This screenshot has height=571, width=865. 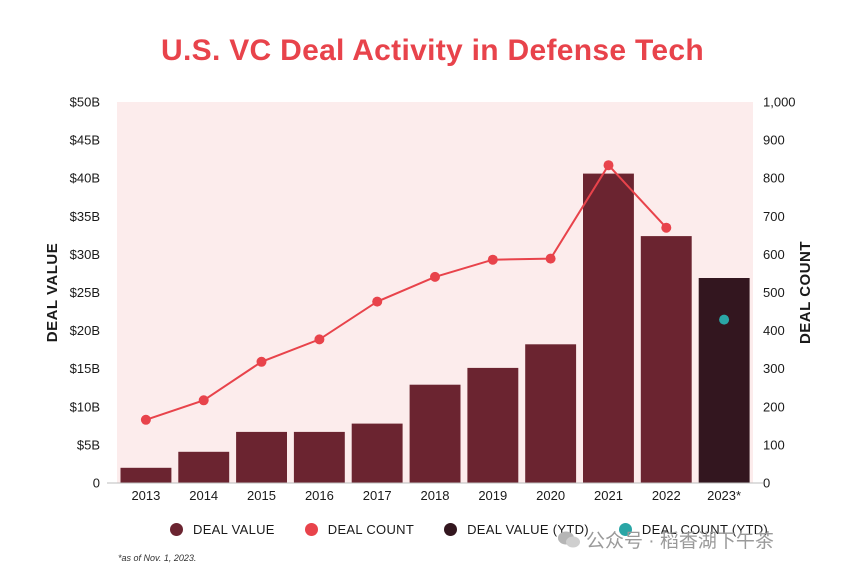 What do you see at coordinates (432, 50) in the screenshot?
I see `chart-title: U.S. VC Deal Activity in Defense Tech` at bounding box center [432, 50].